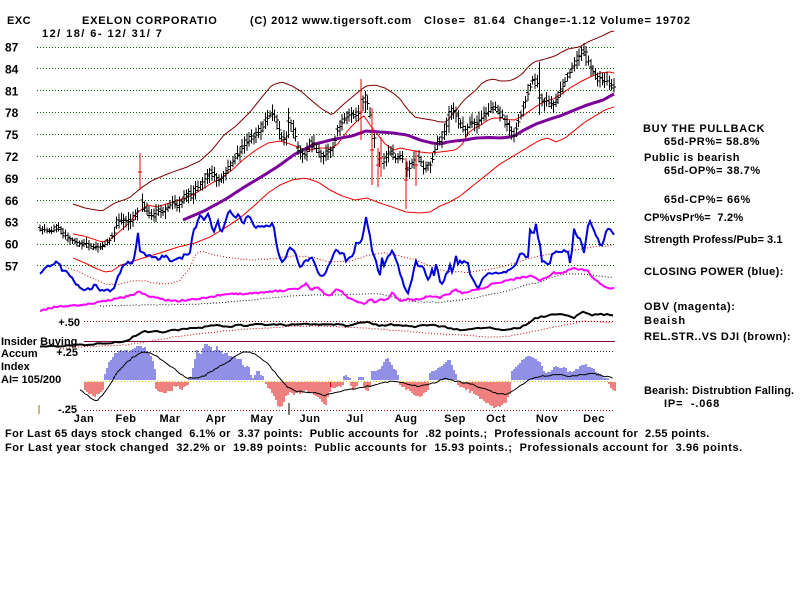 The width and height of the screenshot is (800, 605). Describe the element at coordinates (216, 419) in the screenshot. I see `svg-text: Apr` at that location.